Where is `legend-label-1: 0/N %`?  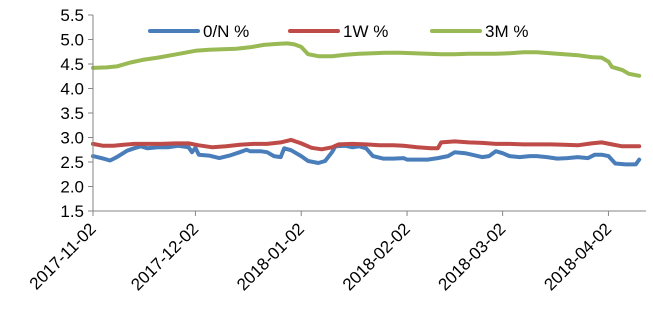
legend-label-1: 0/N % is located at coordinates (226, 31).